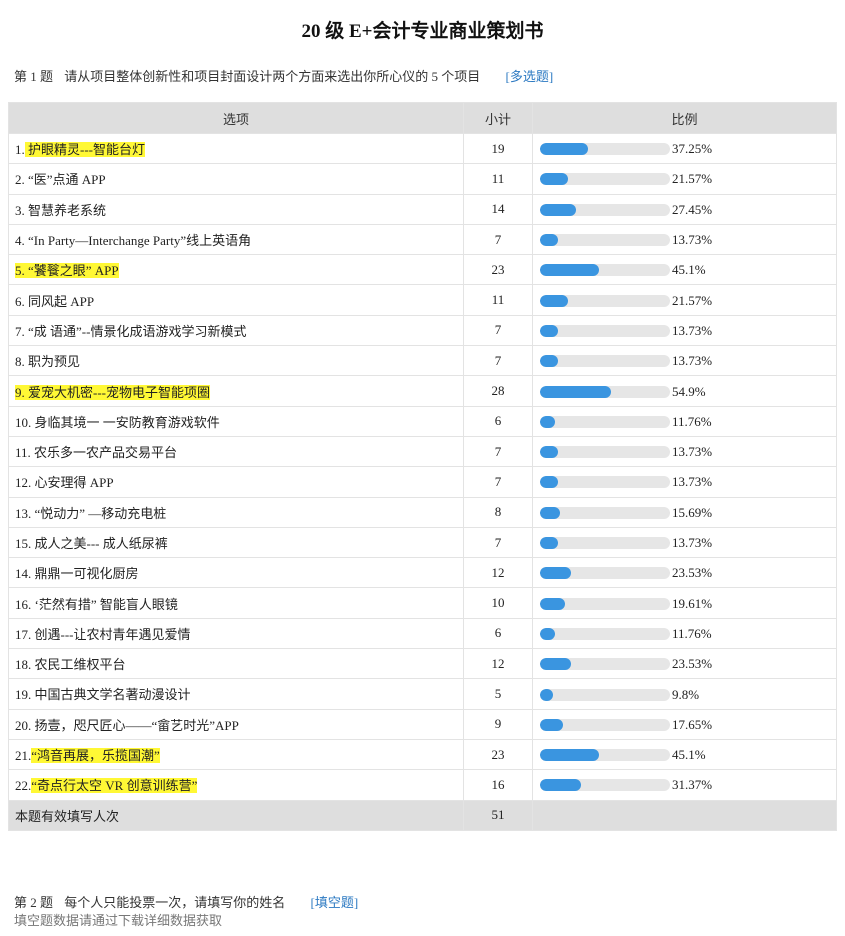 This screenshot has width=845, height=936. Describe the element at coordinates (236, 542) in the screenshot. I see `option-cell: 15. 成人之美--- 成人纸尿裤` at that location.